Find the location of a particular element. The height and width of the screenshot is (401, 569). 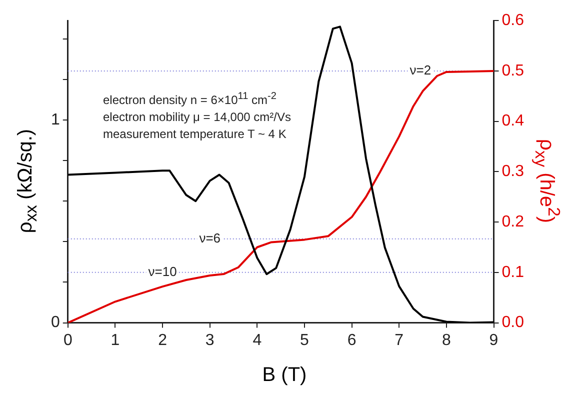

y2-tick-label: 0.1 is located at coordinates (513, 272).